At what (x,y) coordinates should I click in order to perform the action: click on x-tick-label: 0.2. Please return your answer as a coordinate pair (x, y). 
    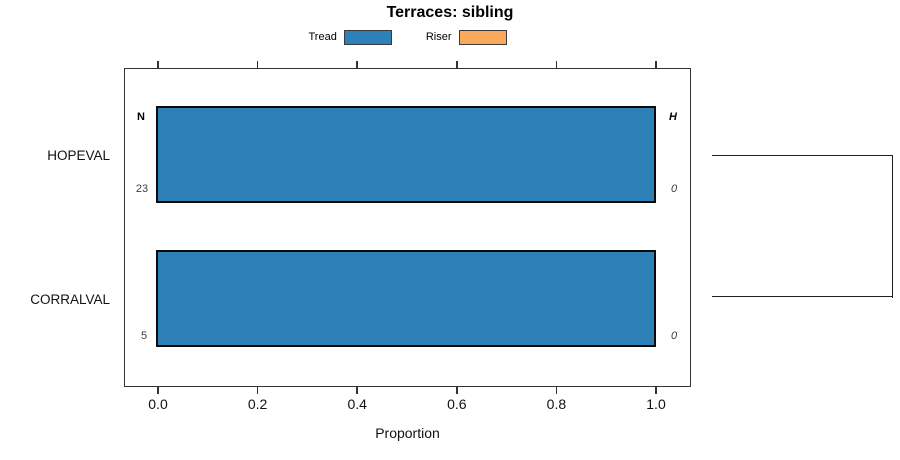
    Looking at the image, I should click on (257, 404).